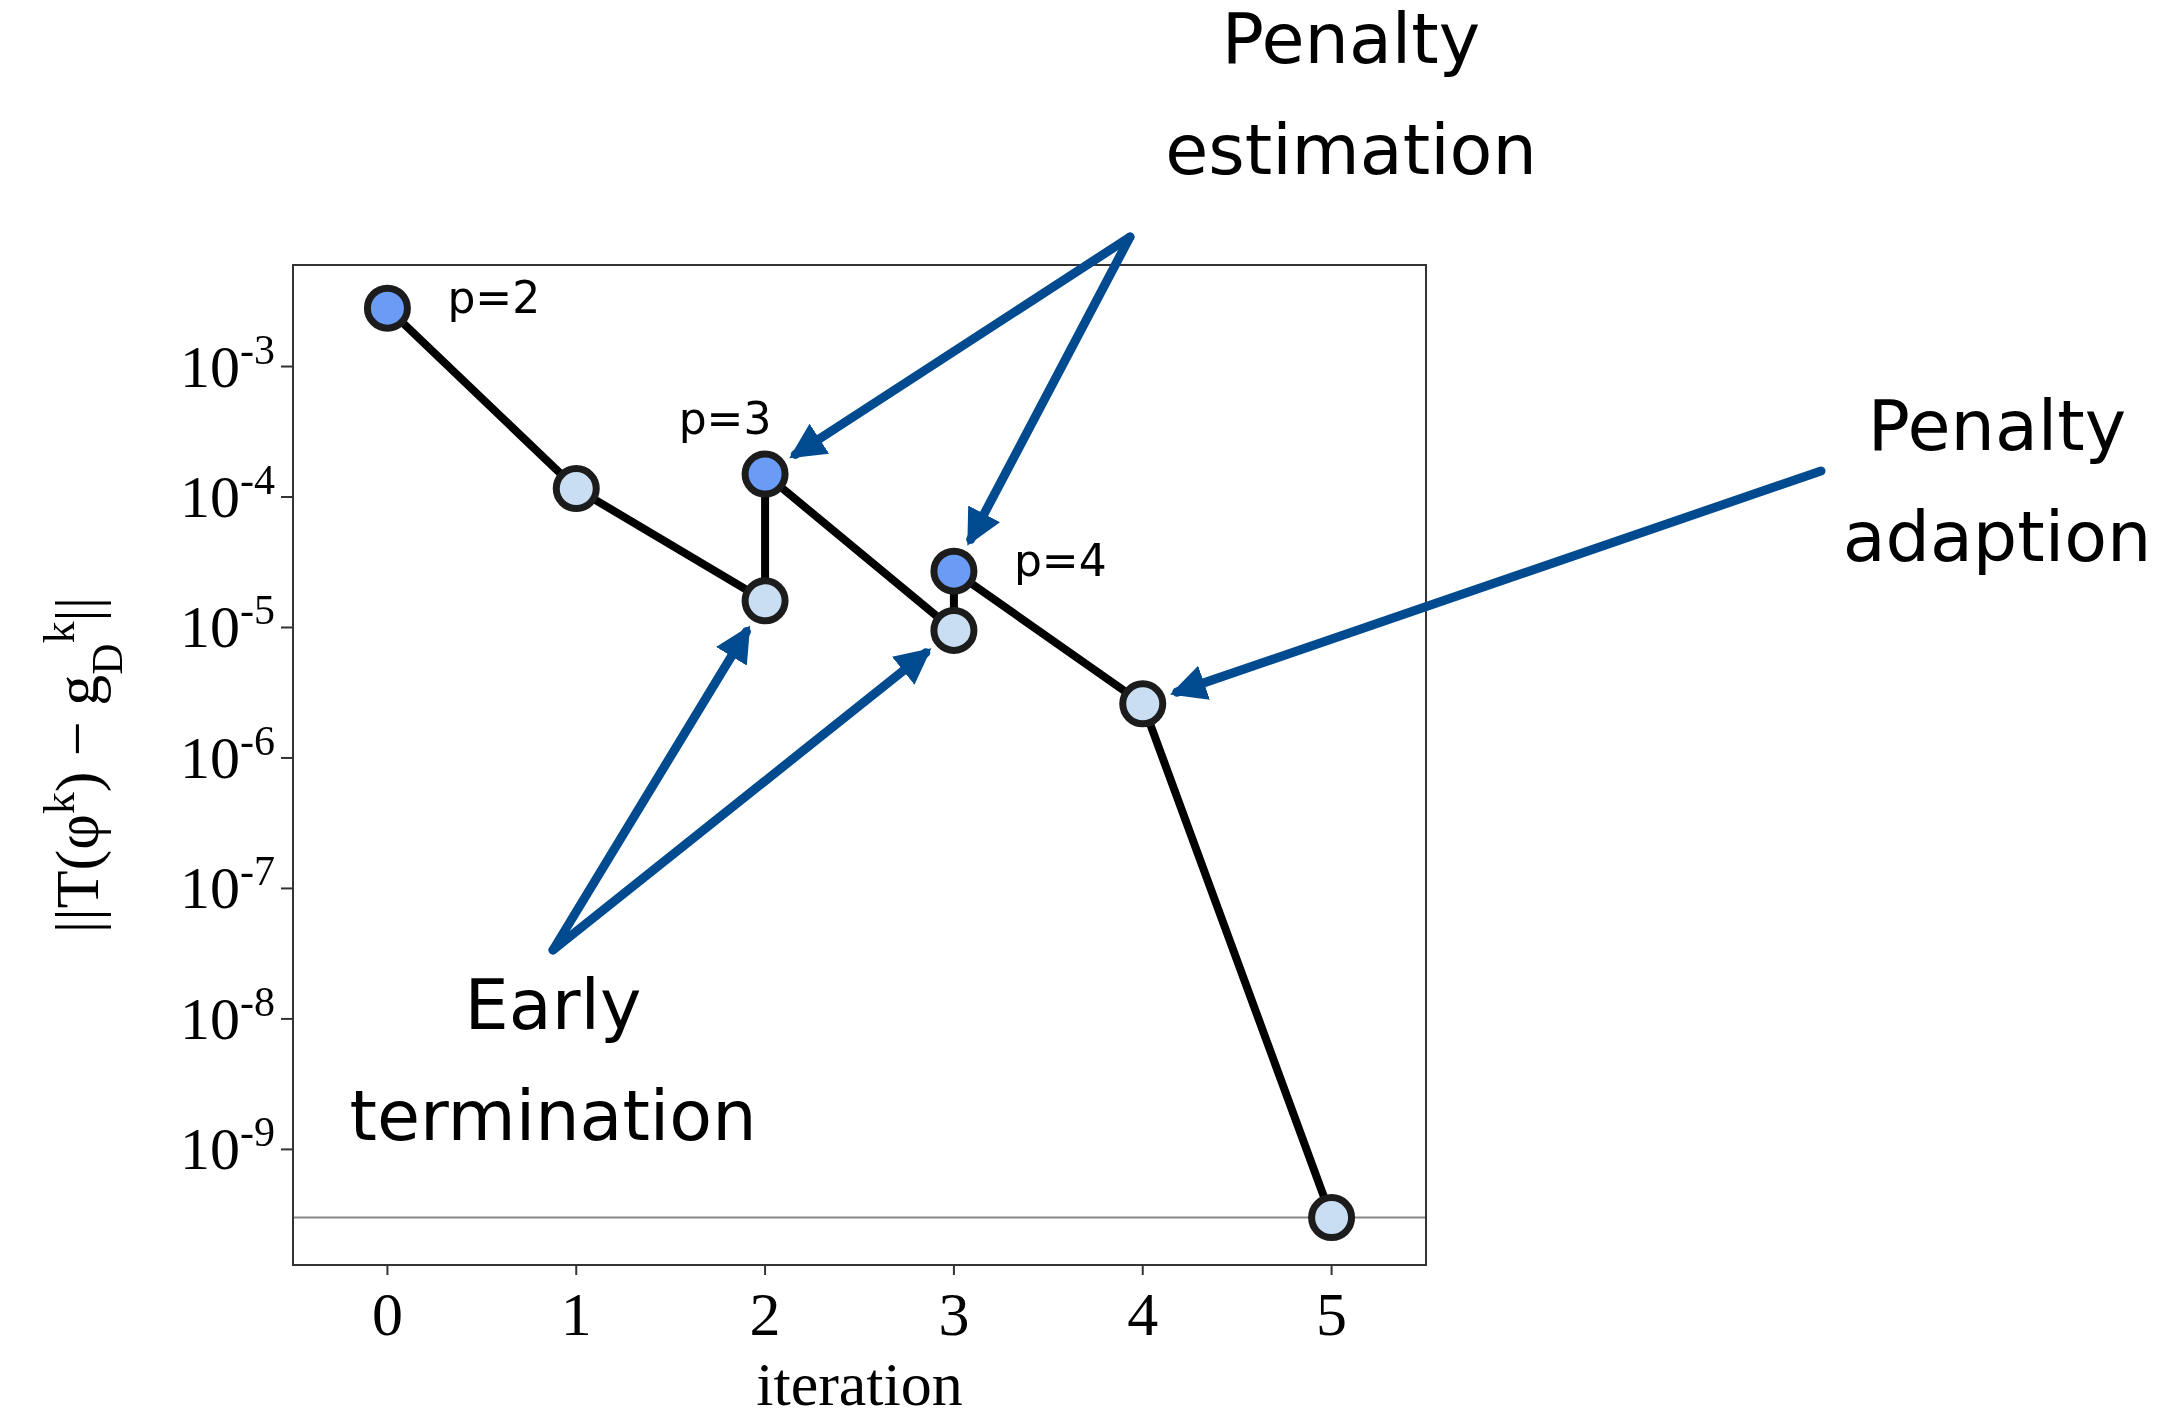 The height and width of the screenshot is (1416, 2178). I want to click on x-tick-label: 4, so click(1143, 1314).